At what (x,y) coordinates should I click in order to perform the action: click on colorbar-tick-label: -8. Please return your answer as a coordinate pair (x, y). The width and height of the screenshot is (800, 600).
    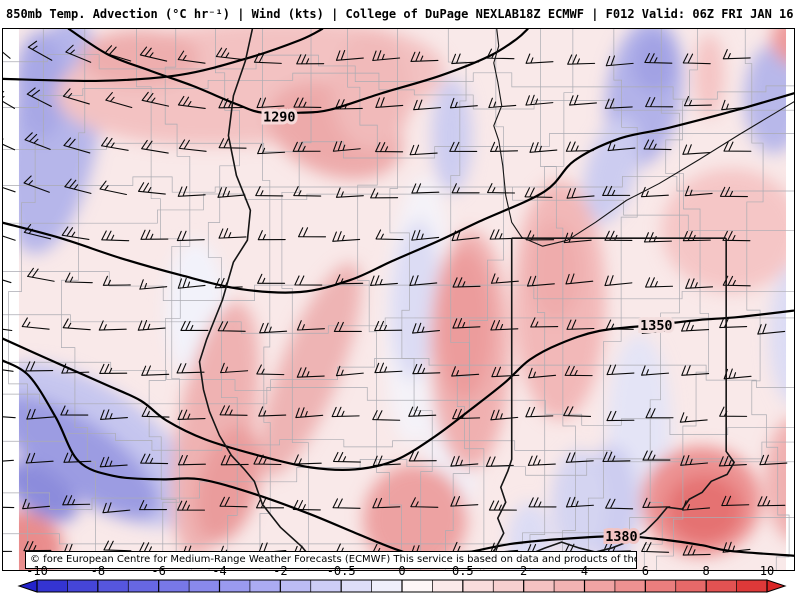
    Looking at the image, I should click on (98, 571).